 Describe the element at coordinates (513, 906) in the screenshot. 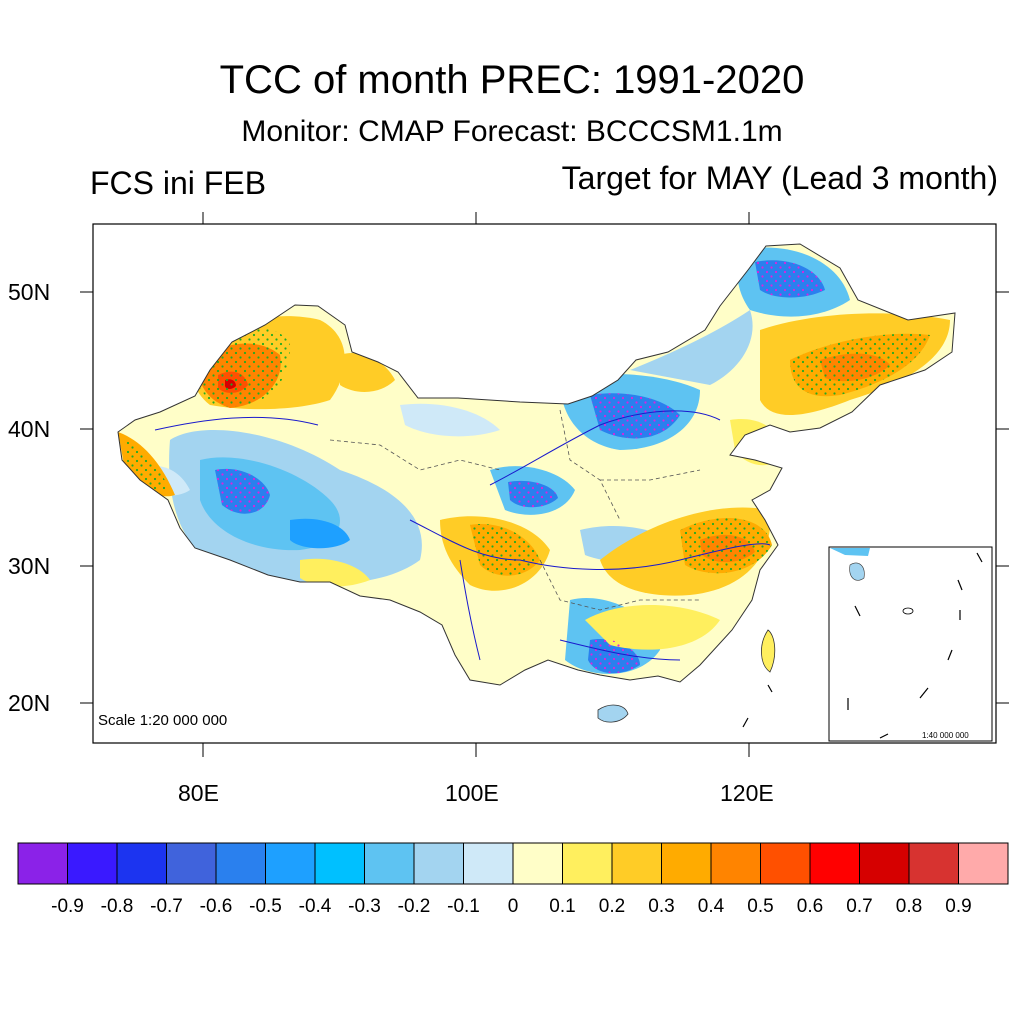

I see `colorbar-tick-label: 0` at that location.